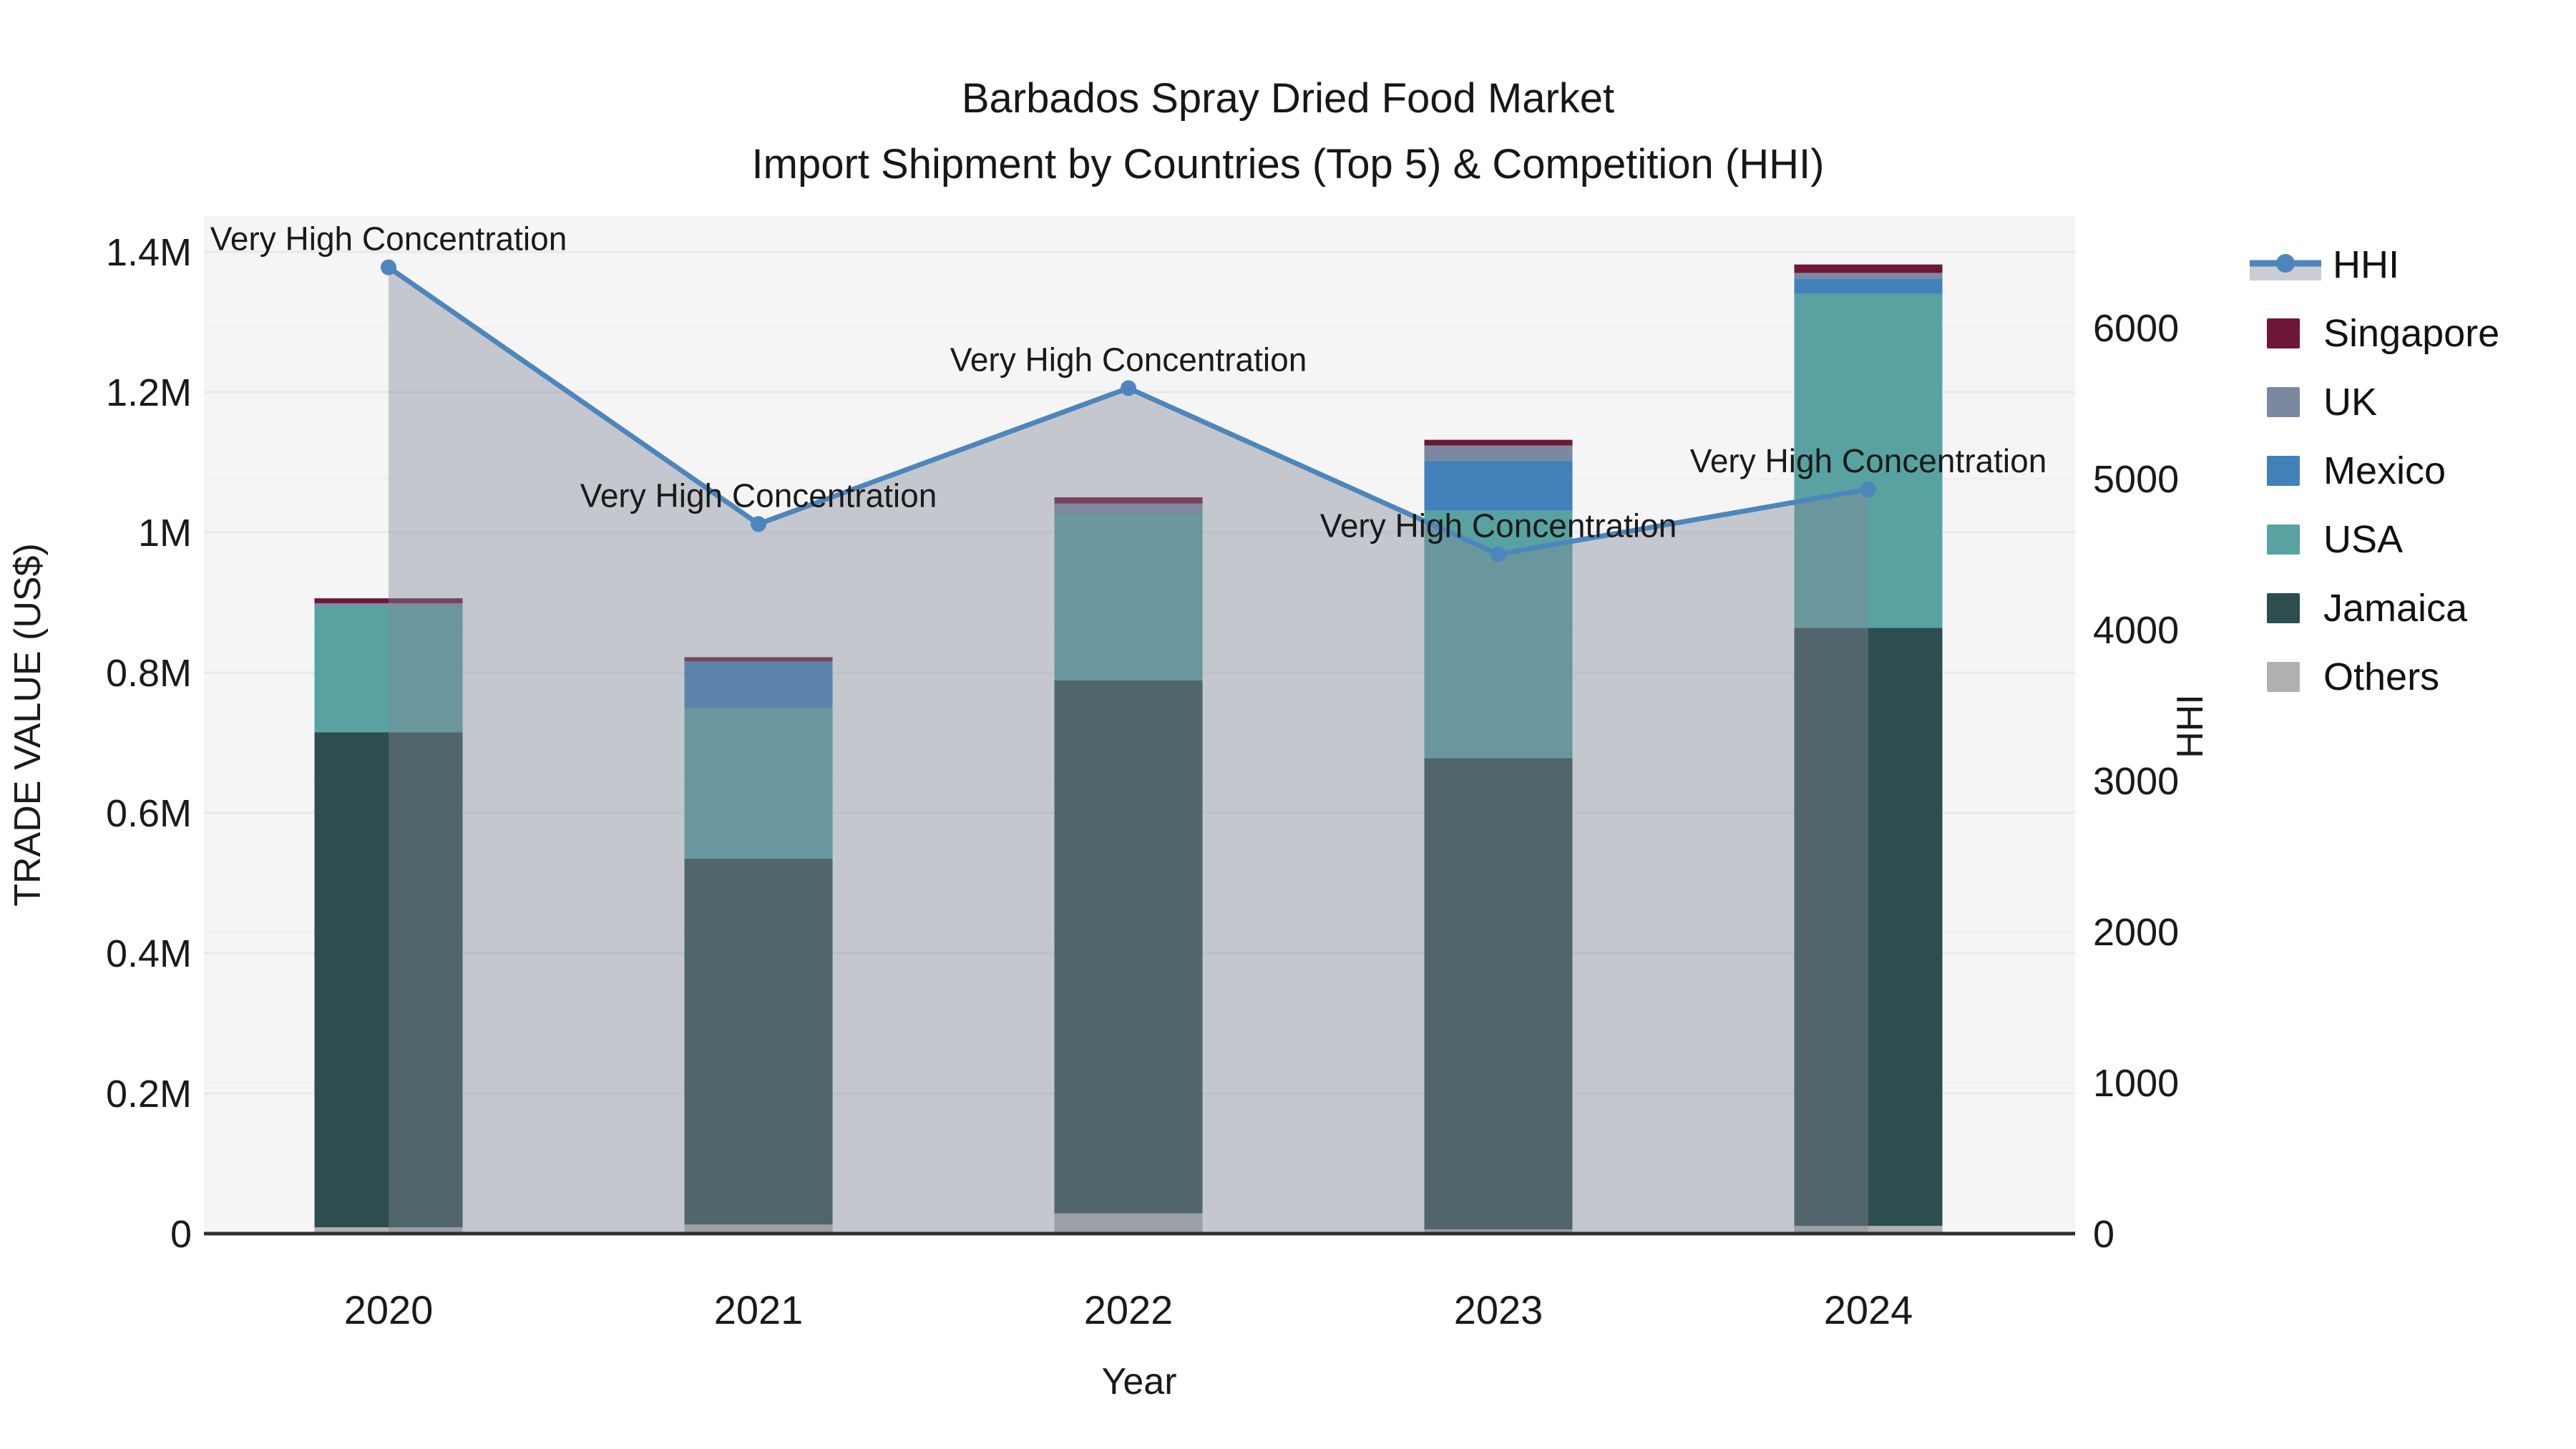 This screenshot has height=1449, width=2576. I want to click on x-tick-2024: 2024, so click(1868, 1309).